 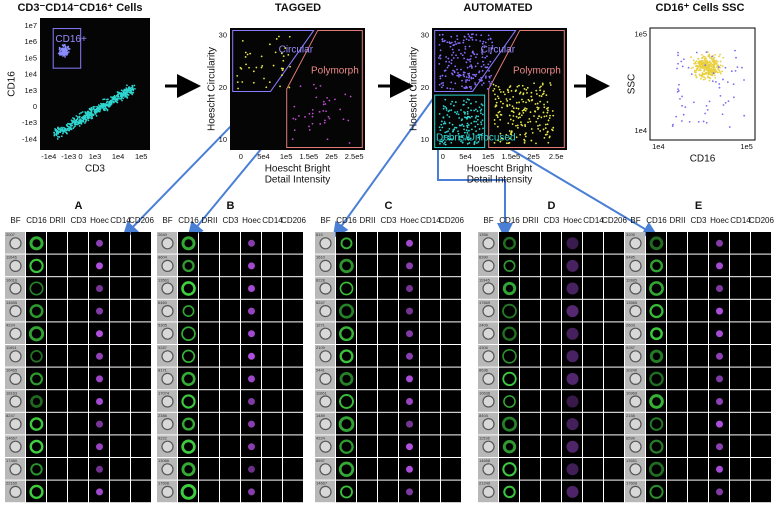 I want to click on column-header: CD14, so click(x=430, y=220).